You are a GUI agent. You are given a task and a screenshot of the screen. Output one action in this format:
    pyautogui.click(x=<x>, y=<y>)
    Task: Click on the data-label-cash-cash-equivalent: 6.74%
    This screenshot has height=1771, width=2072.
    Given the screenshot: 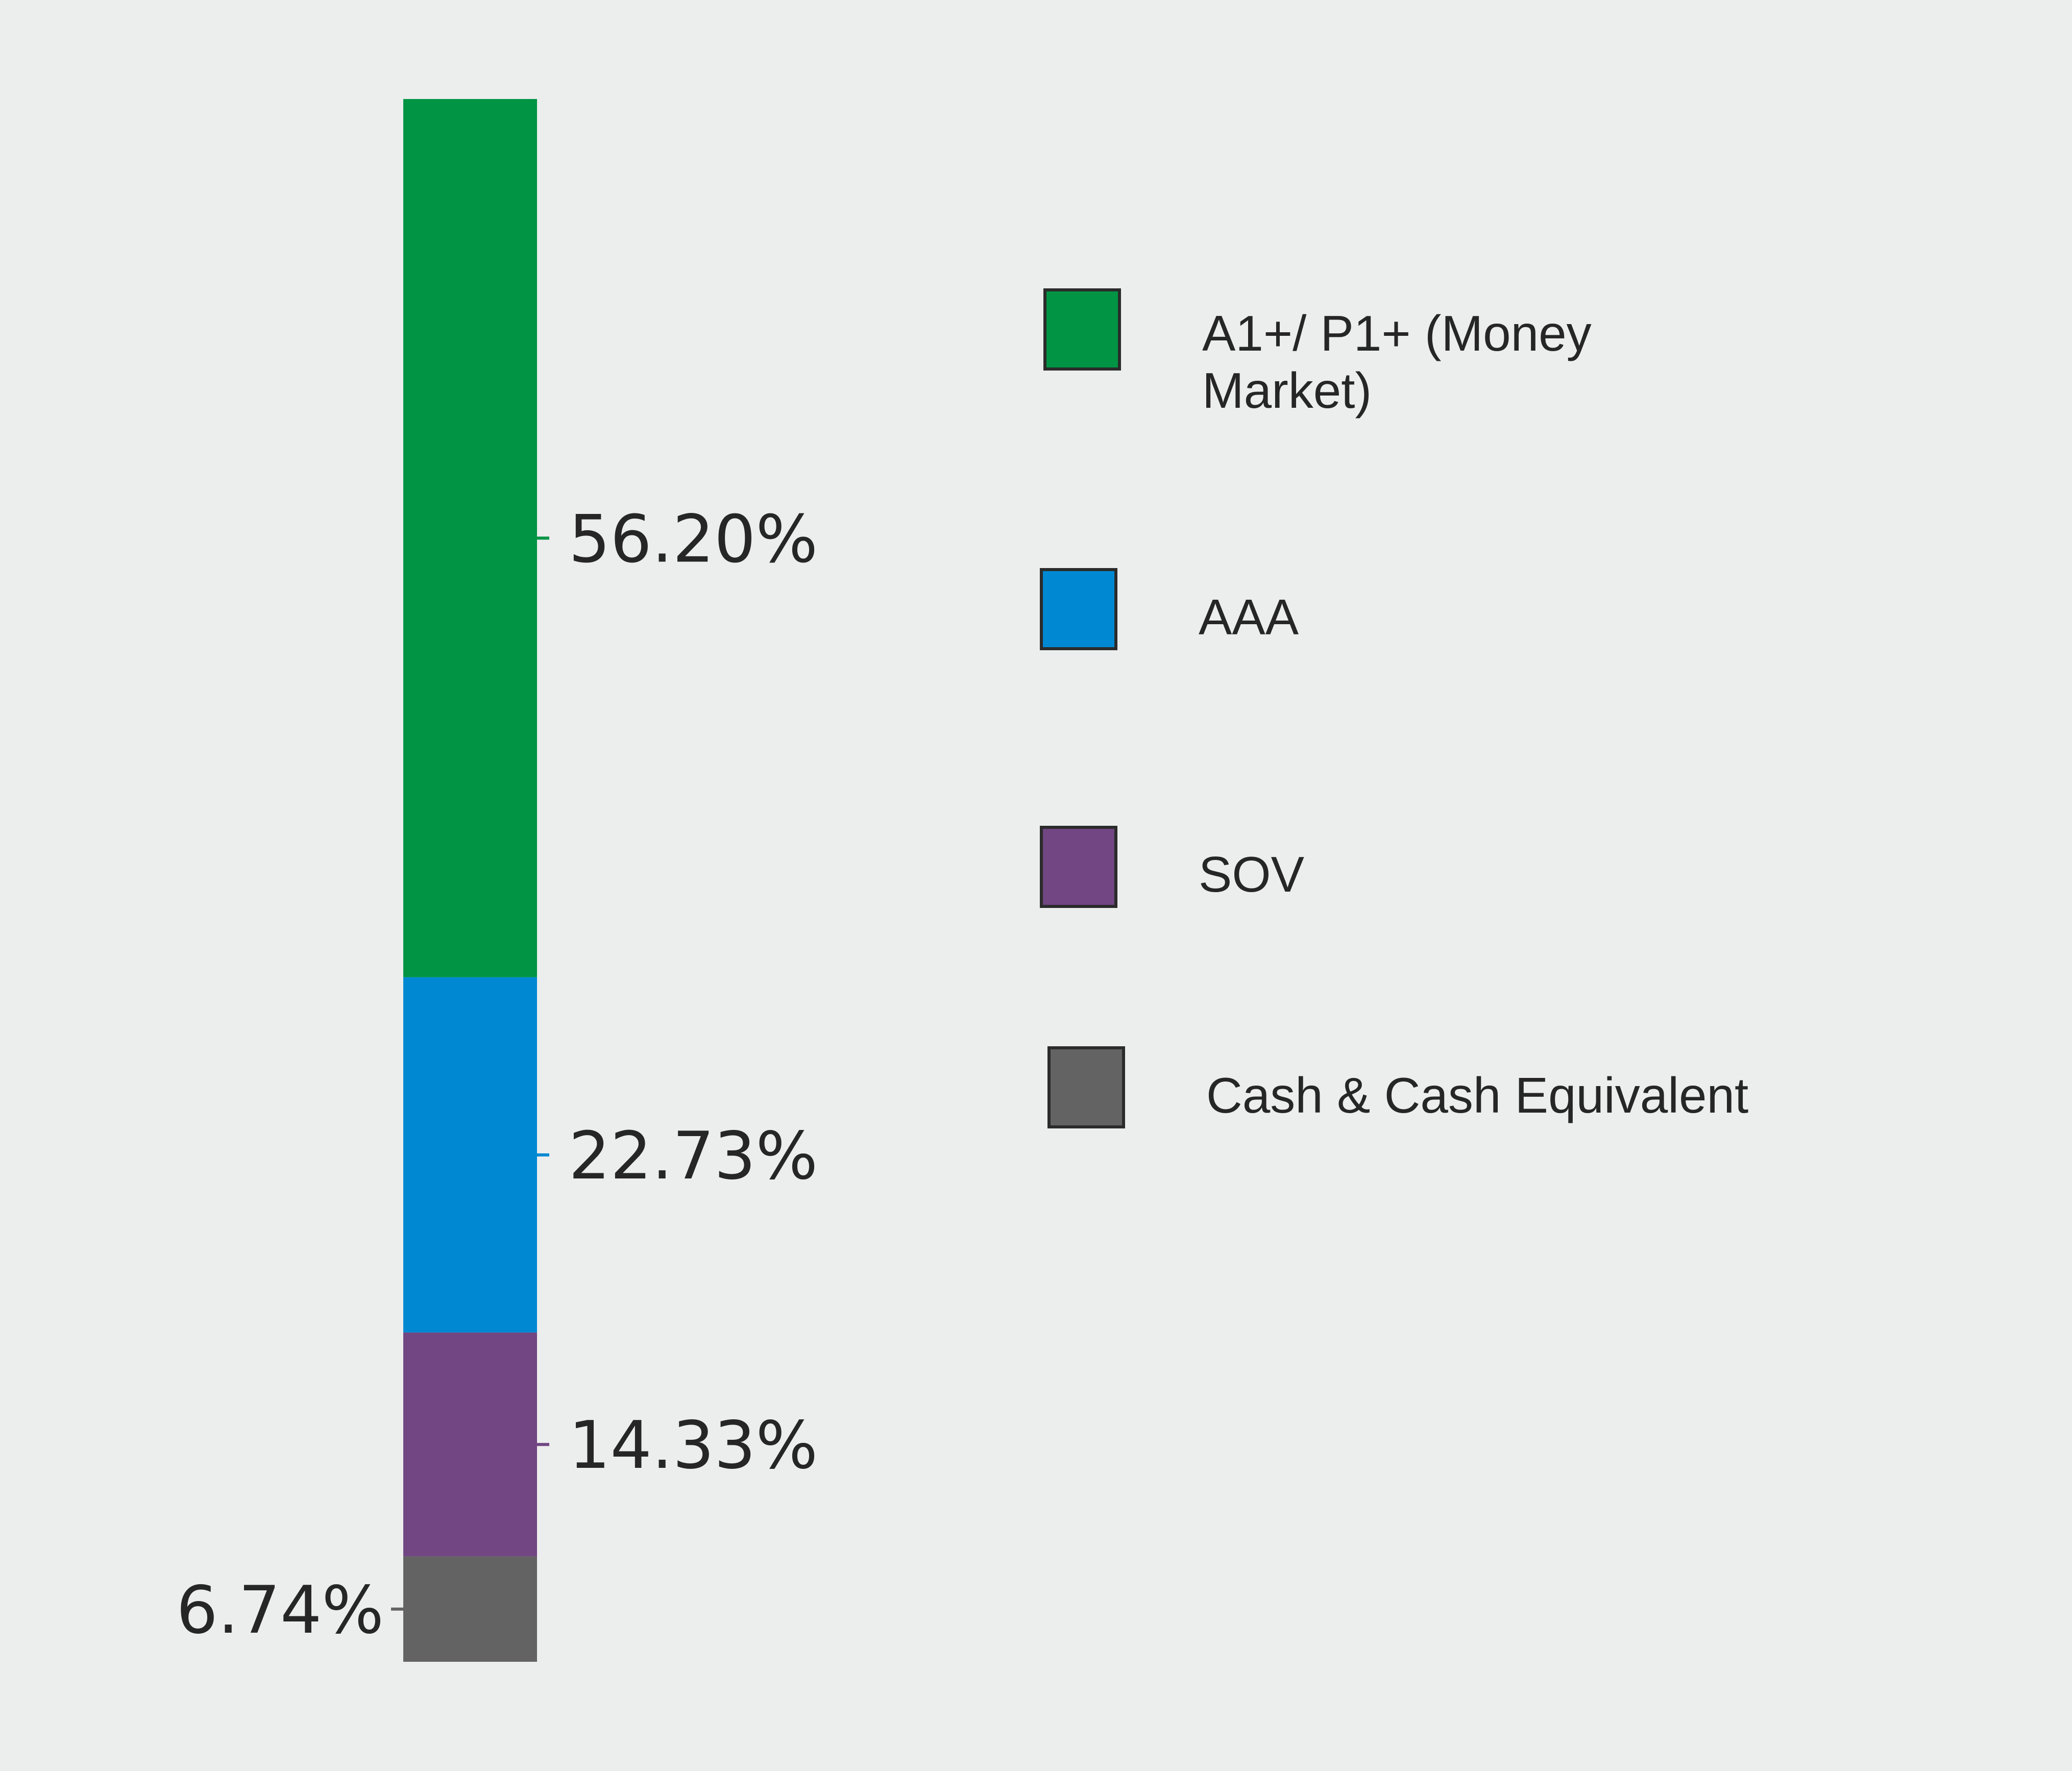 What is the action you would take?
    pyautogui.click(x=280, y=1610)
    